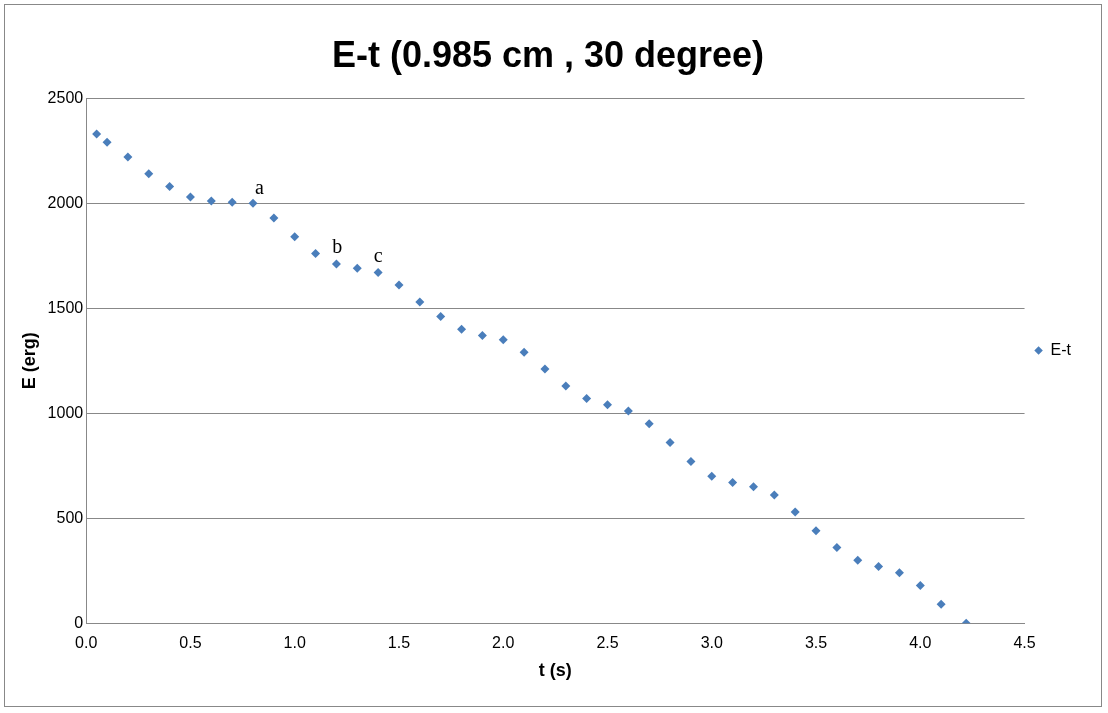 The height and width of the screenshot is (713, 1108). What do you see at coordinates (65, 412) in the screenshot?
I see `y-tick-label: 1000` at bounding box center [65, 412].